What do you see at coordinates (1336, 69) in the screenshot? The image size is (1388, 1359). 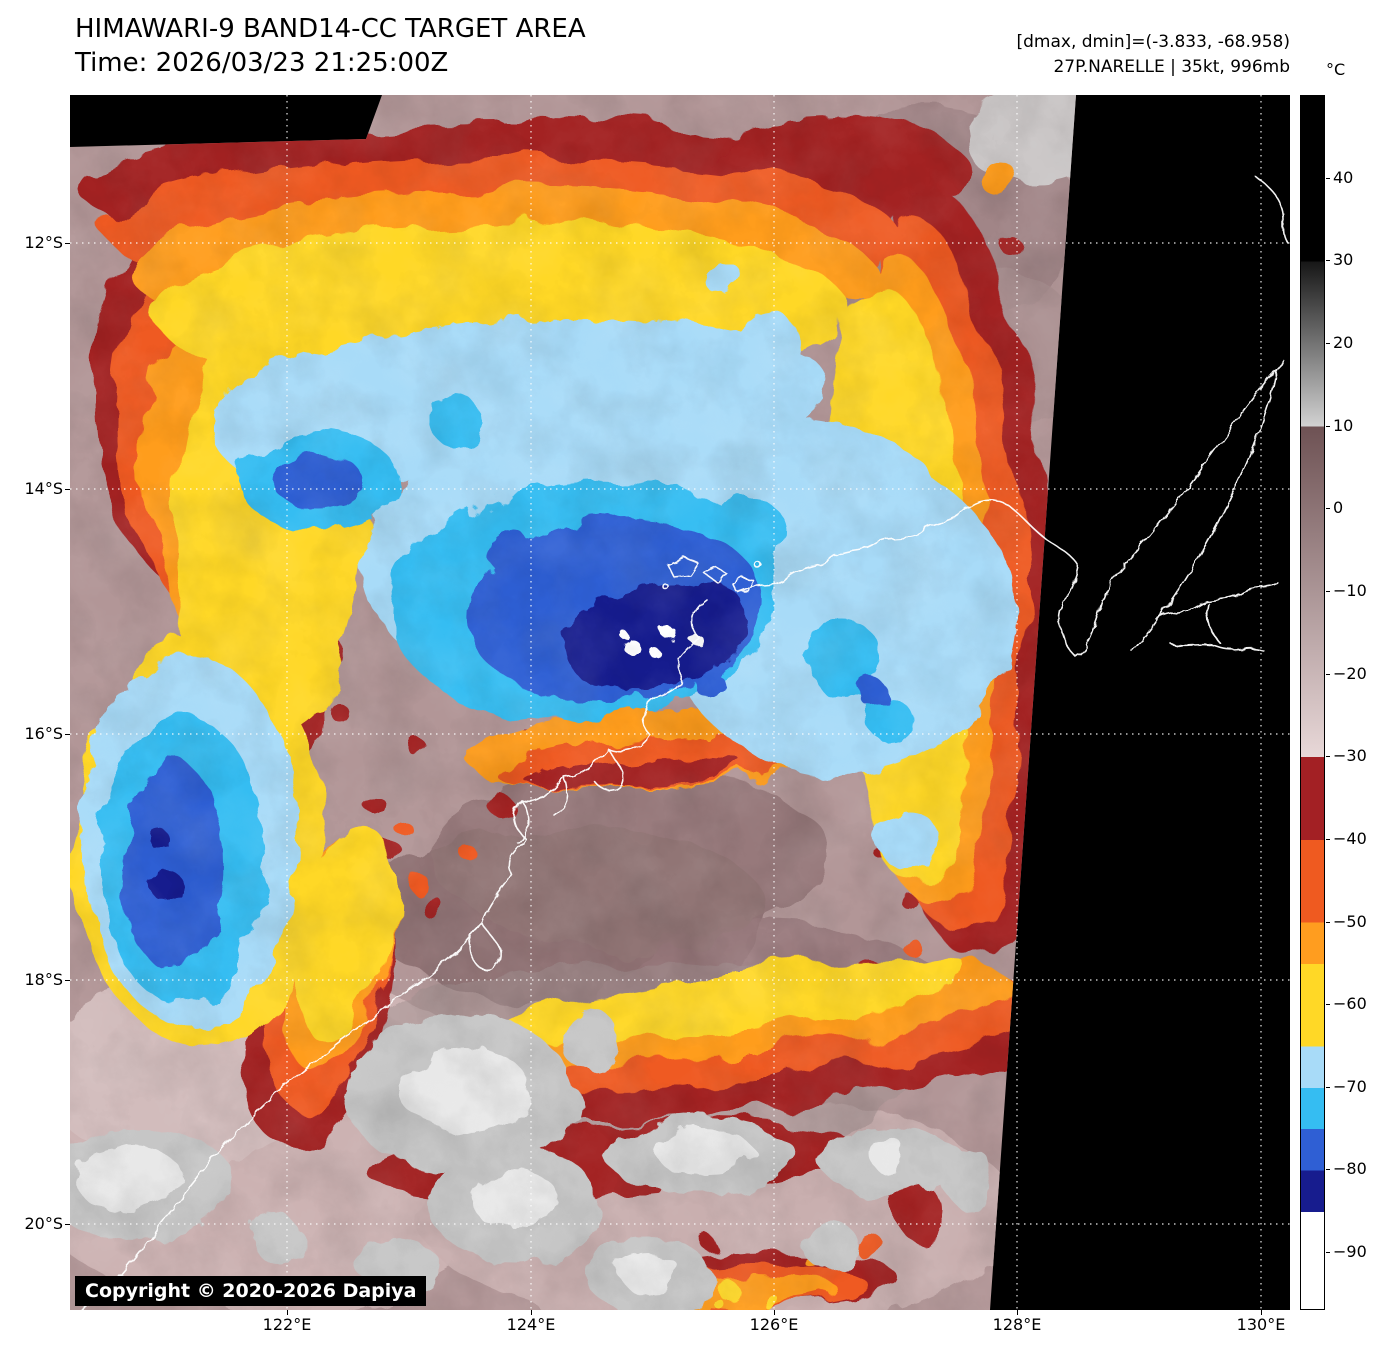 I see `colorbar-unit-label: °C` at bounding box center [1336, 69].